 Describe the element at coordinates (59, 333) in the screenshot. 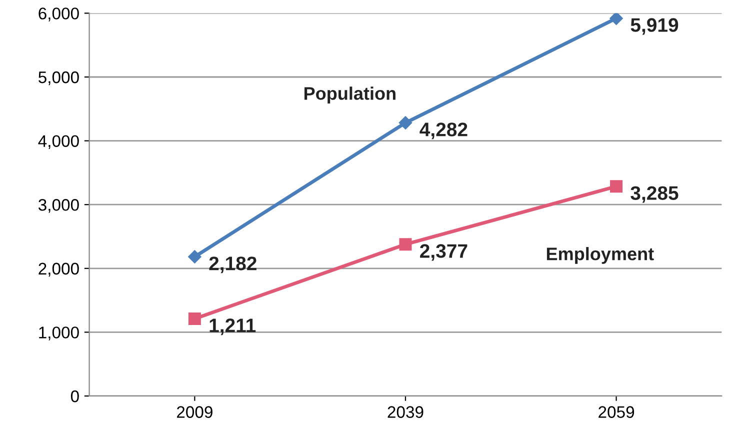

I see `y-tick-label: 1,000` at that location.